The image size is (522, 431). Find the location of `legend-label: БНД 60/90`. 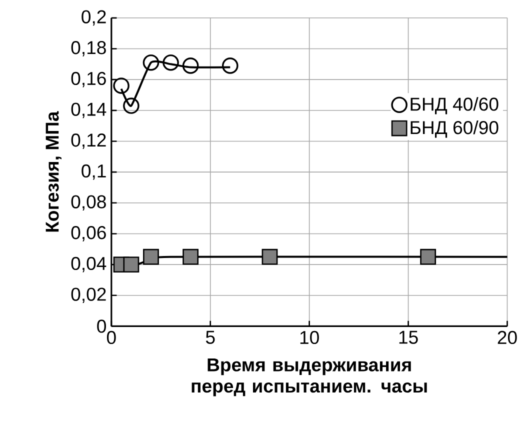

legend-label: БНД 60/90 is located at coordinates (454, 129).